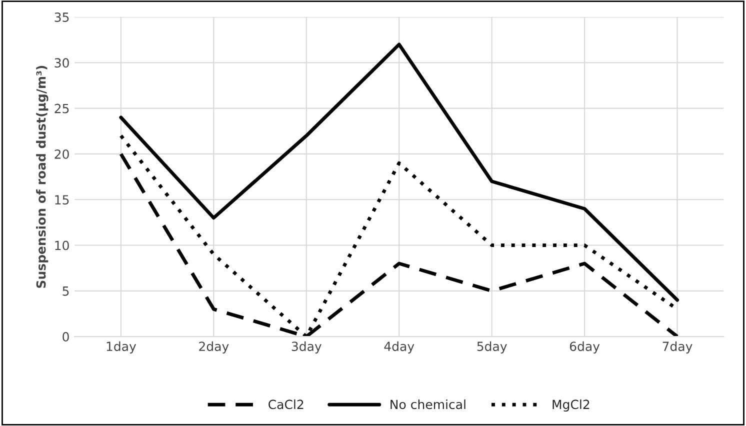 This screenshot has width=746, height=426. Describe the element at coordinates (61, 154) in the screenshot. I see `y-tick-label: 20` at that location.